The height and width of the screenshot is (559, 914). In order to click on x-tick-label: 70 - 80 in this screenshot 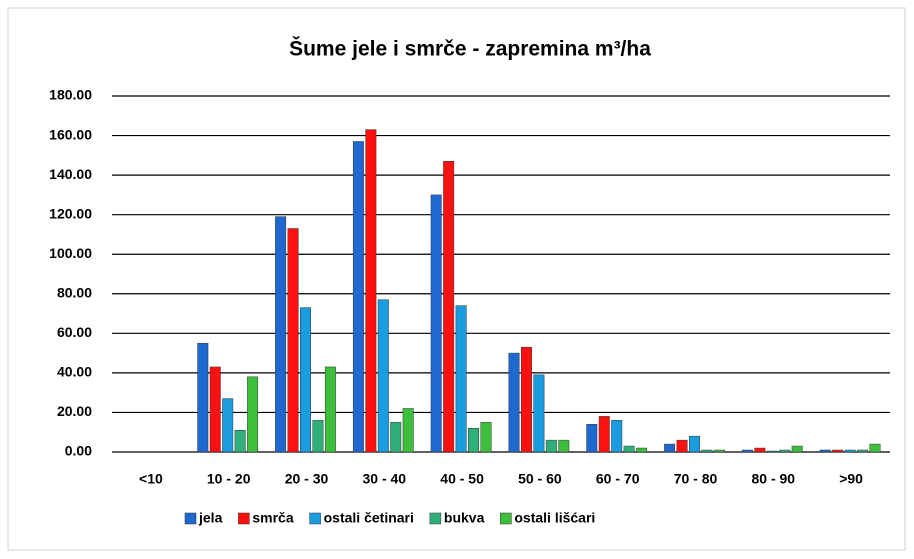, I will do `click(696, 479)`.